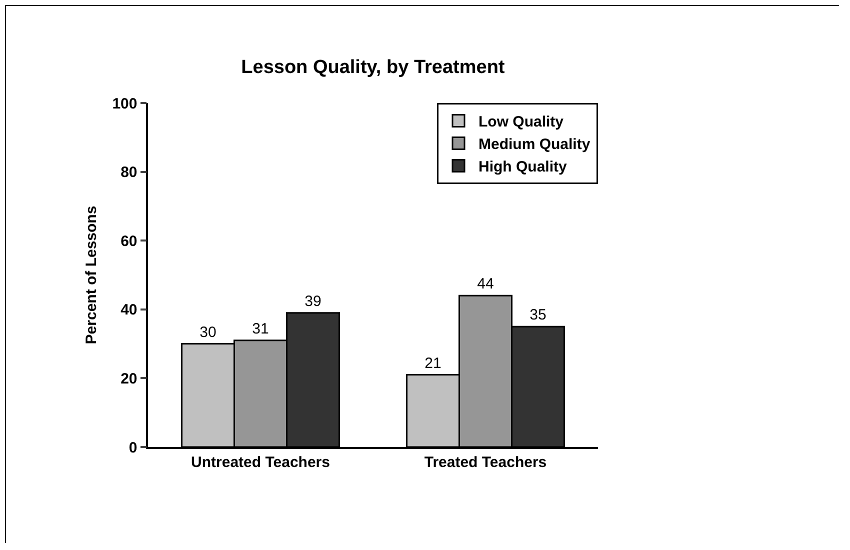 Image resolution: width=850 pixels, height=550 pixels. What do you see at coordinates (534, 145) in the screenshot?
I see `legend-label: Medium Quality` at bounding box center [534, 145].